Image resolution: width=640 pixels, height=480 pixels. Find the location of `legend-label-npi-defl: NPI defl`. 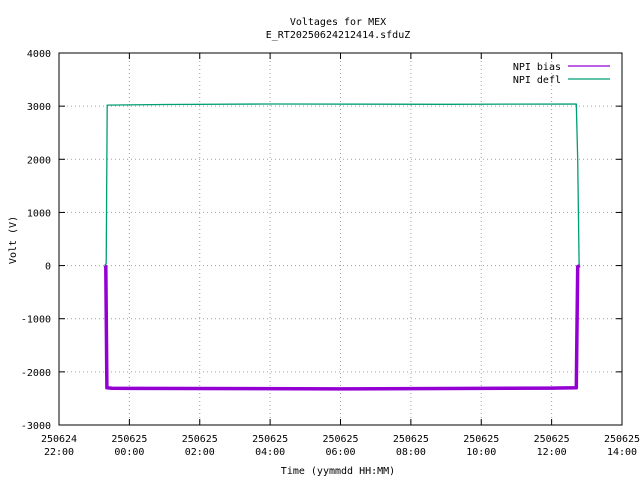

legend-label-npi-defl: NPI defl is located at coordinates (537, 80).